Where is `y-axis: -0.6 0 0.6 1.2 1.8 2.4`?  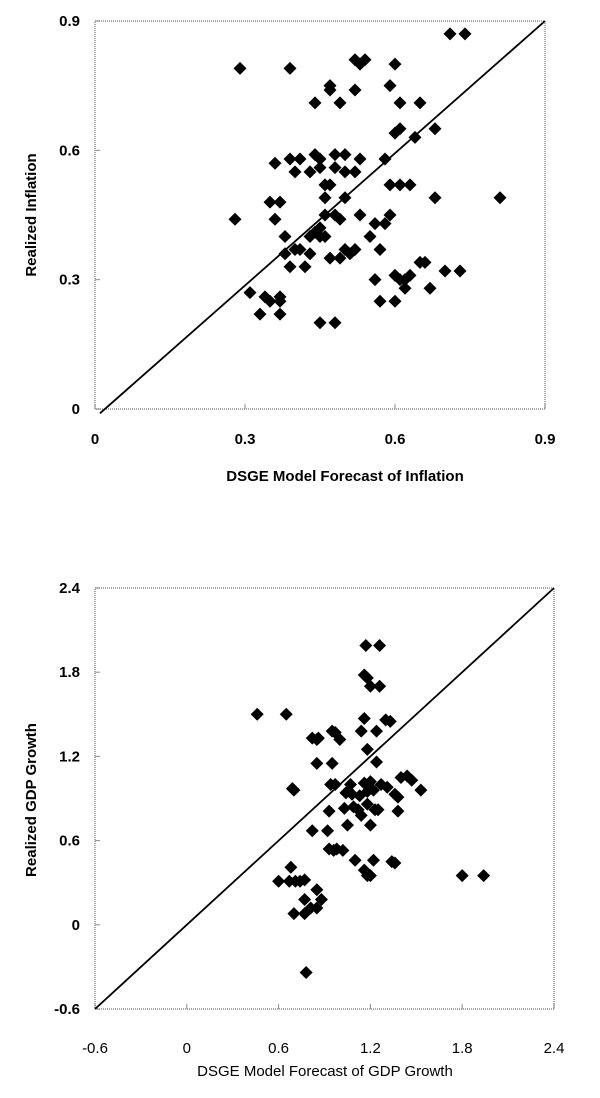
y-axis: -0.6 0 0.6 1.2 1.8 2.4 is located at coordinates (77, 799).